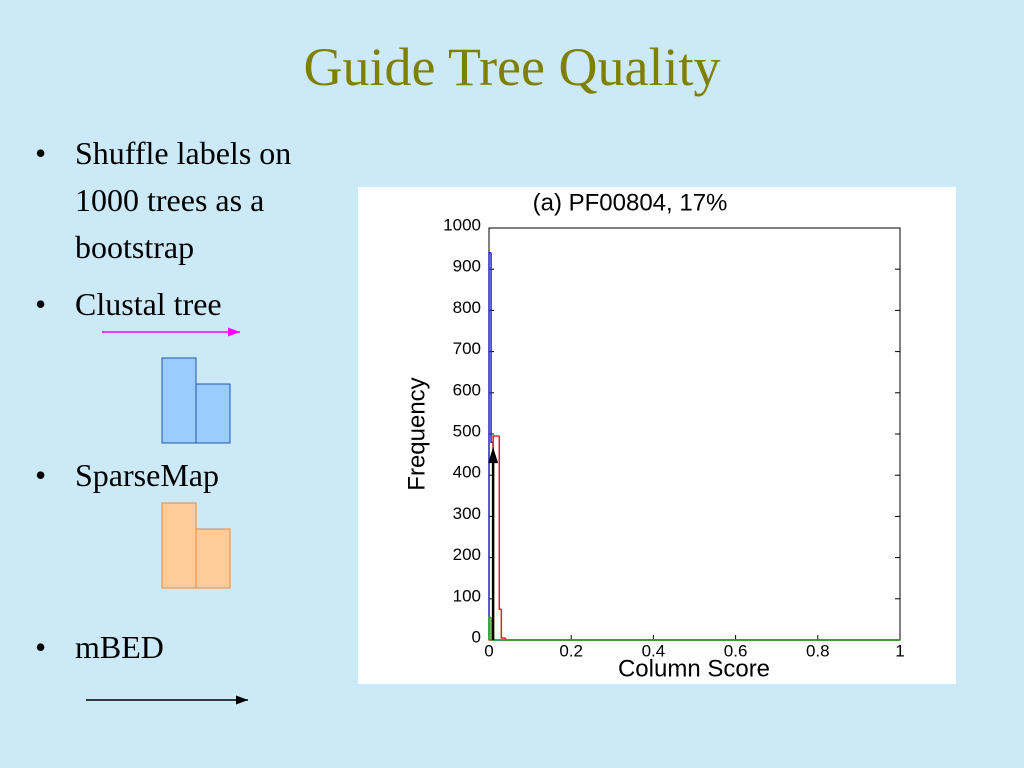  Describe the element at coordinates (467, 307) in the screenshot. I see `y-tick-label: 800` at that location.